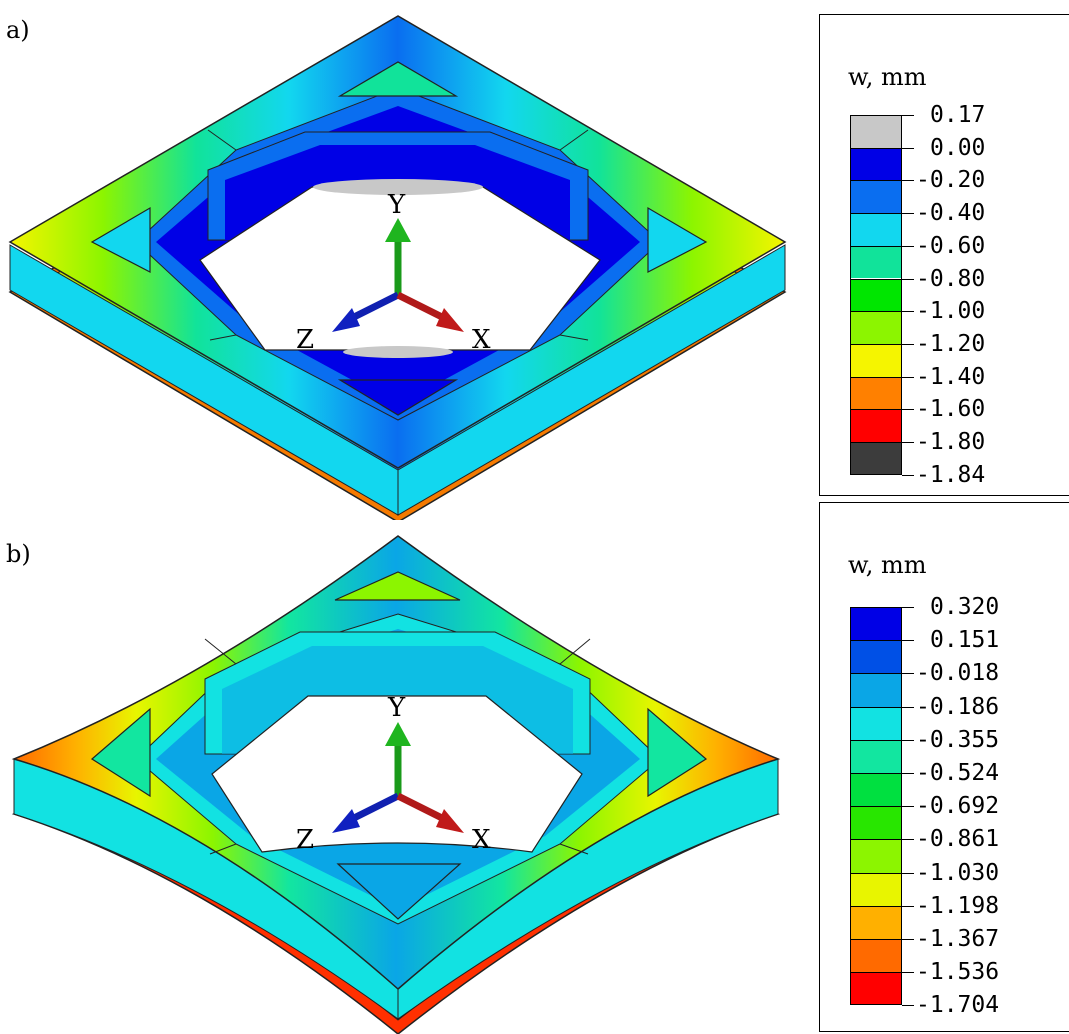  I want to click on legend-level-label: -1.84, so click(951, 474).